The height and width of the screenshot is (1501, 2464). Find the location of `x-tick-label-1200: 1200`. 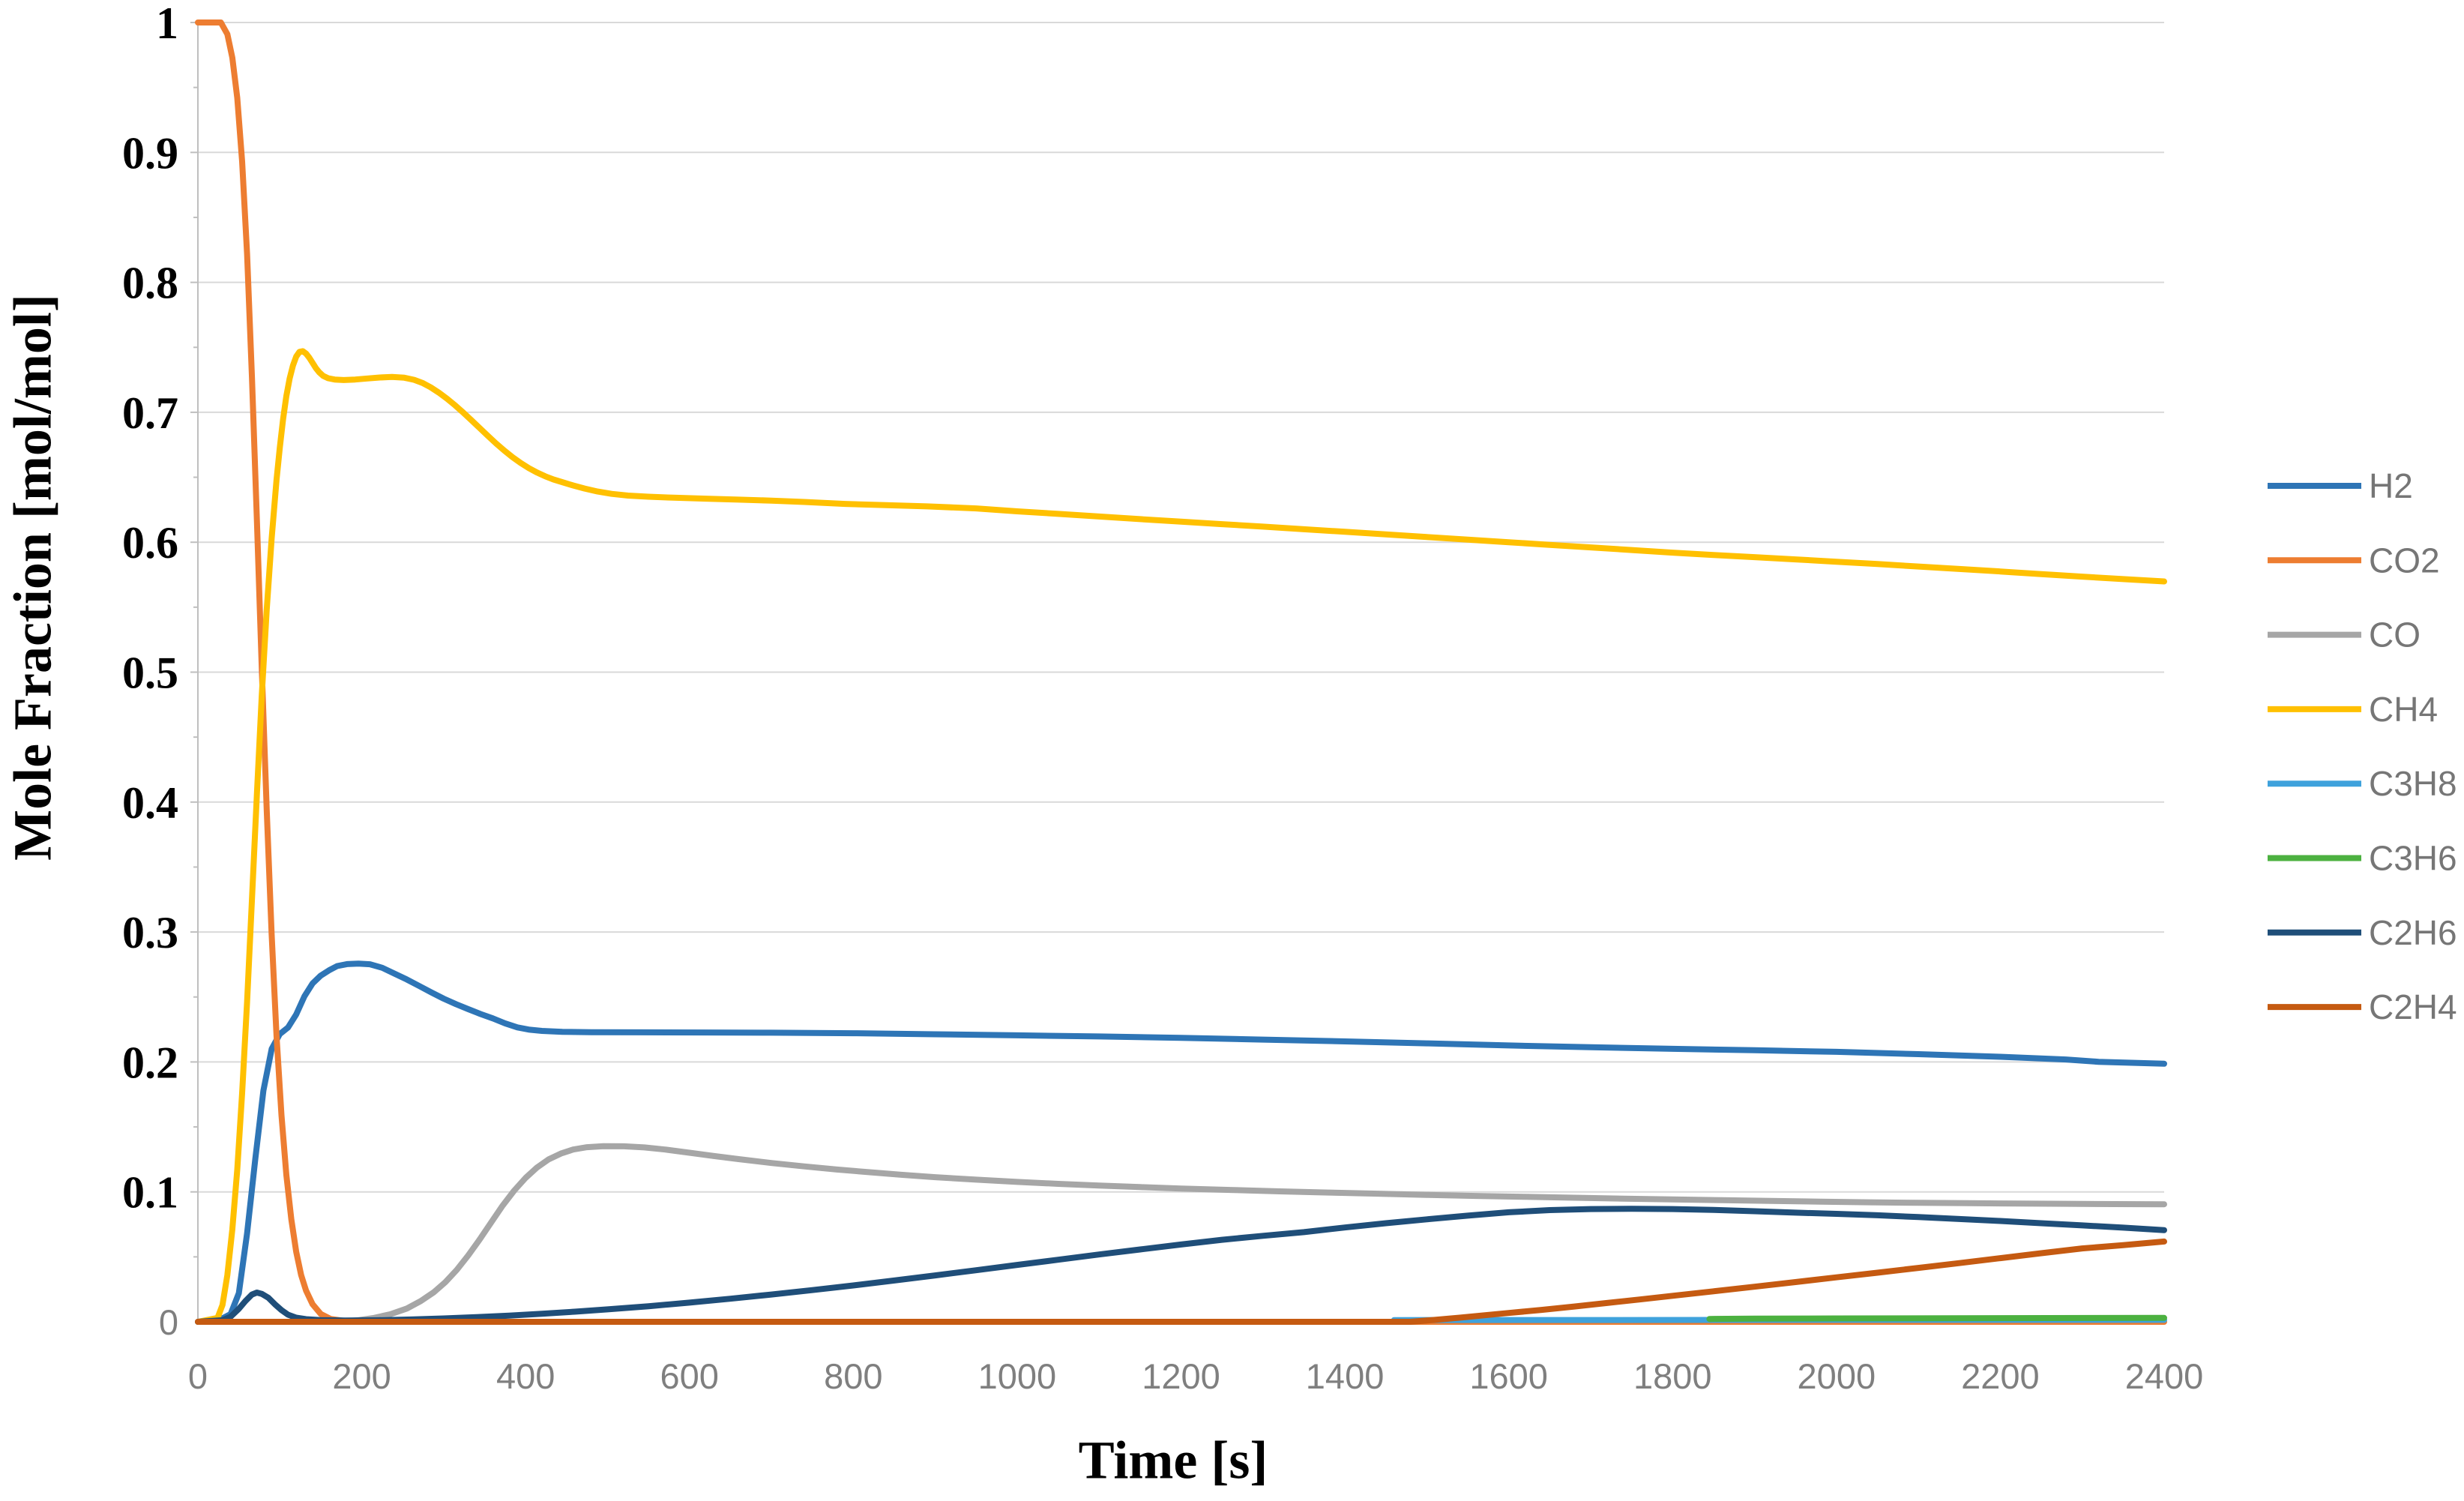

x-tick-label-1200: 1200 is located at coordinates (1181, 1376).